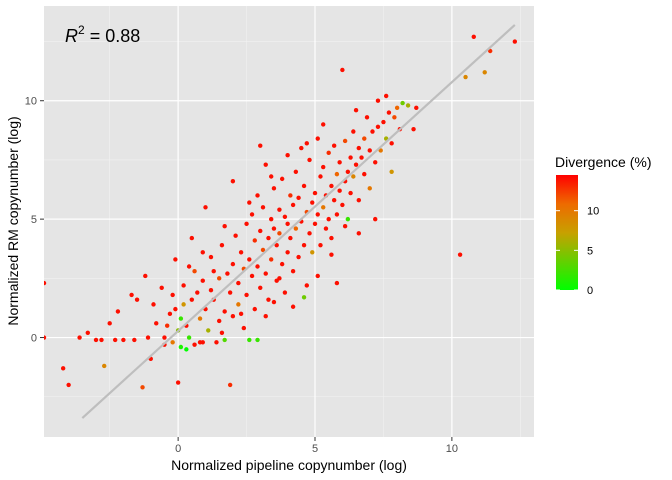  Describe the element at coordinates (31, 102) in the screenshot. I see `y-tick-label: 10` at that location.